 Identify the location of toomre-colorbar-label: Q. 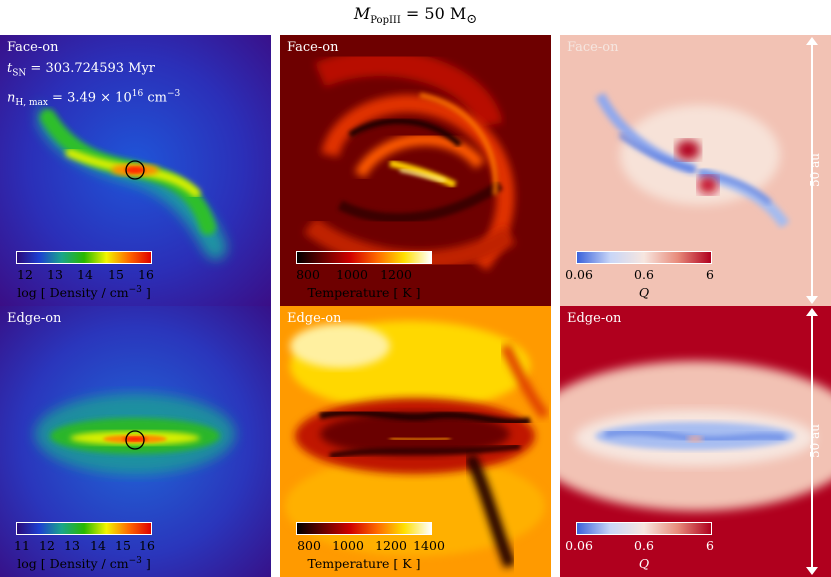
(644, 292).